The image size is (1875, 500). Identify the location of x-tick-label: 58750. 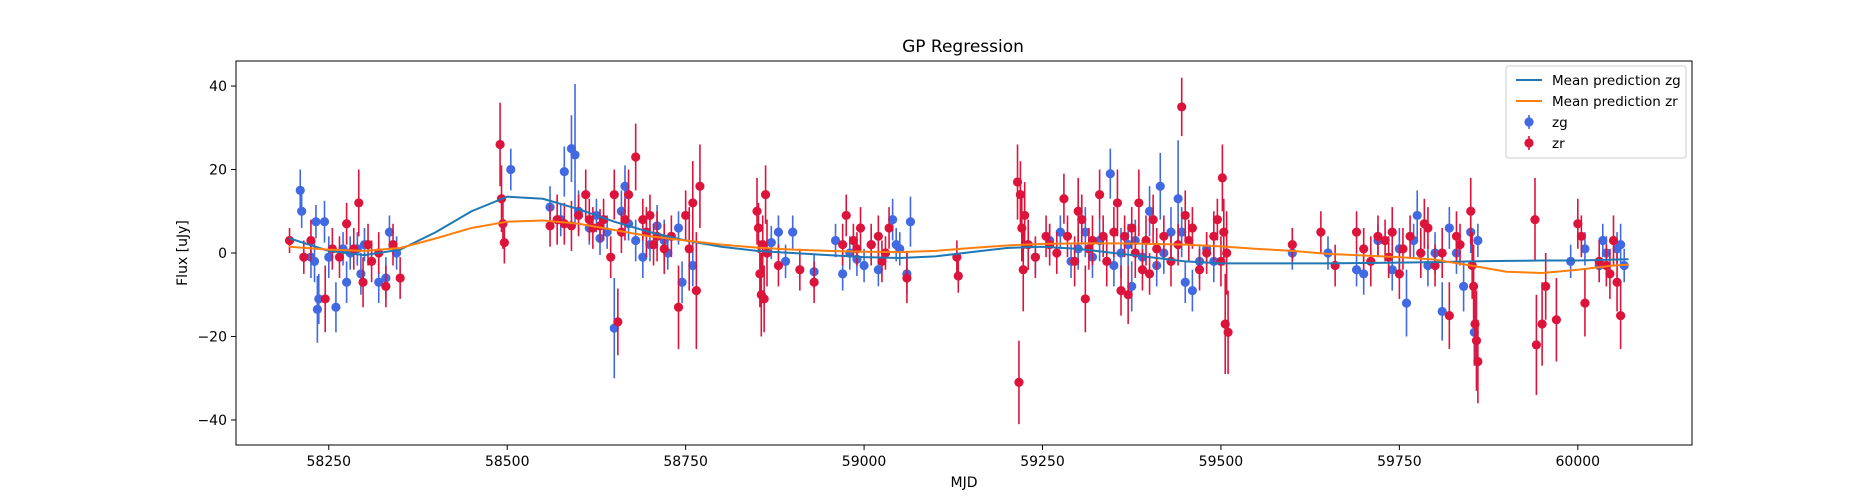
(685, 462).